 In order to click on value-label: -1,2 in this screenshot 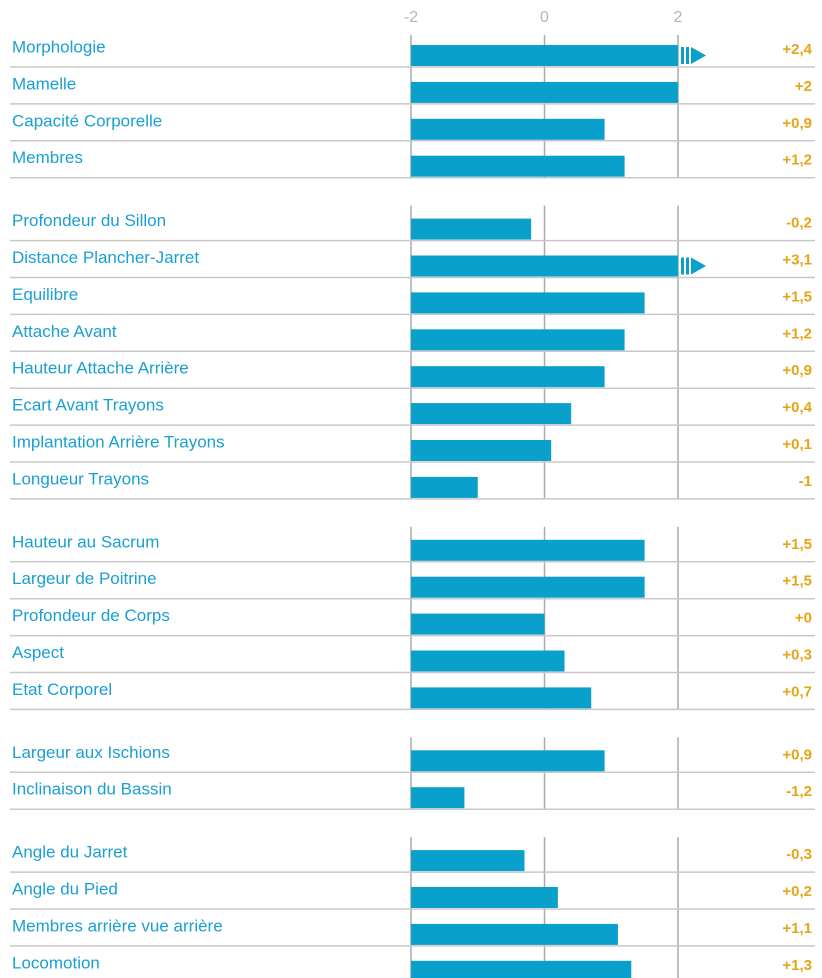, I will do `click(799, 791)`.